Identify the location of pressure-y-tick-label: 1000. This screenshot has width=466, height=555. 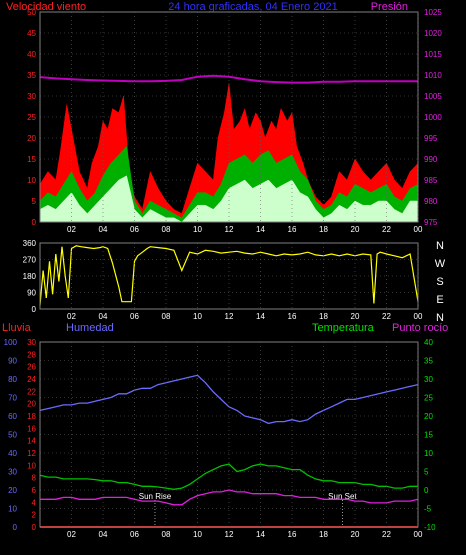
(433, 117).